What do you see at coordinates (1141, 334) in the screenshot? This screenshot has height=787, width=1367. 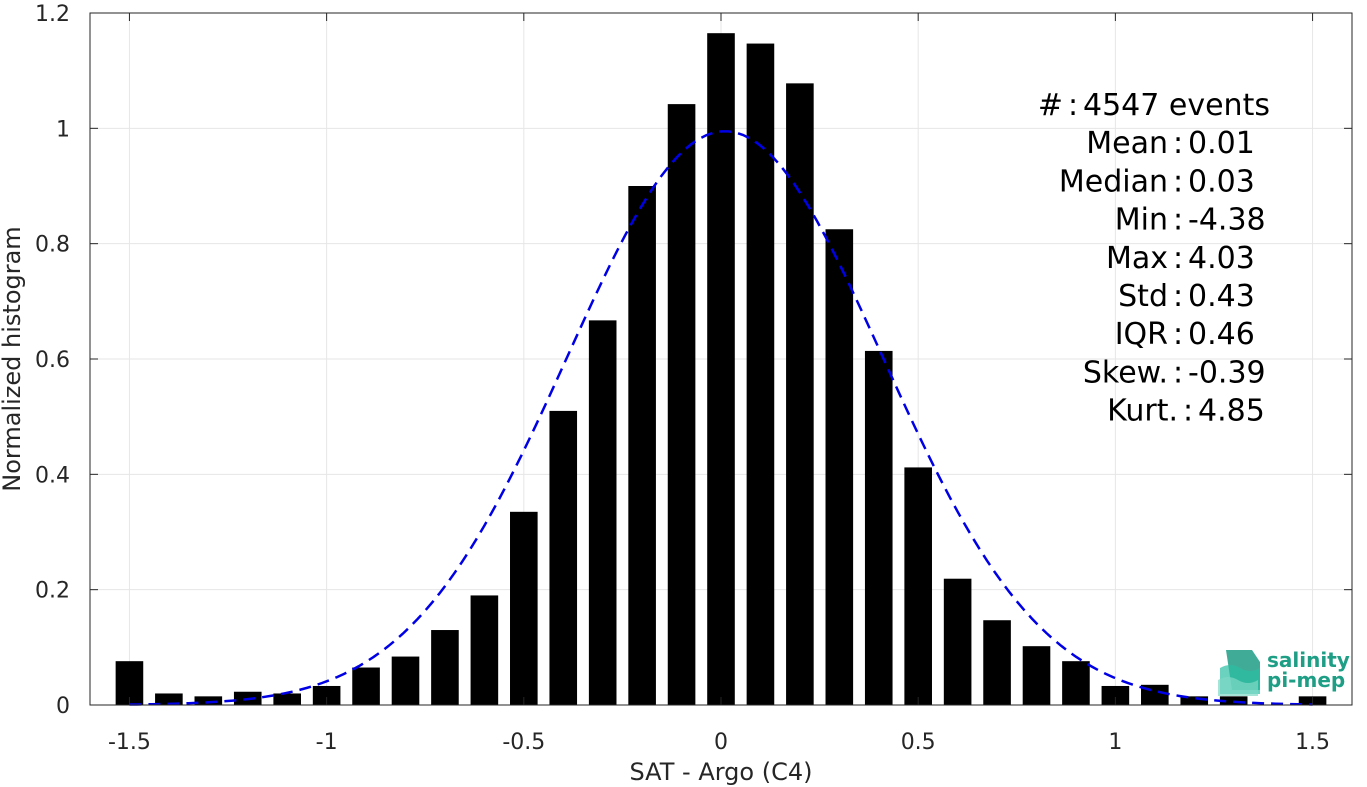 I see `stat-label: IQR` at bounding box center [1141, 334].